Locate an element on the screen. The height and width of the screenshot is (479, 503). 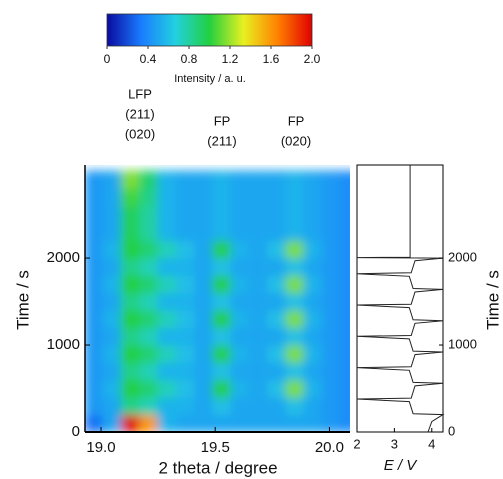
colorbar-label: Intensity / a. u. is located at coordinates (210, 79).